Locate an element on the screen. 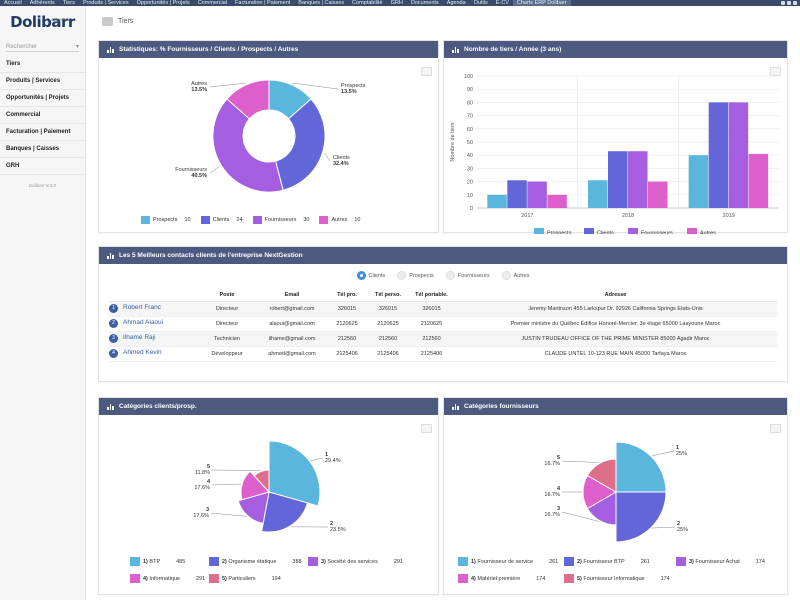 Image resolution: width=800 pixels, height=600 pixels. top-menu-opportunites-projets: Opportunités | Projets is located at coordinates (163, 3).